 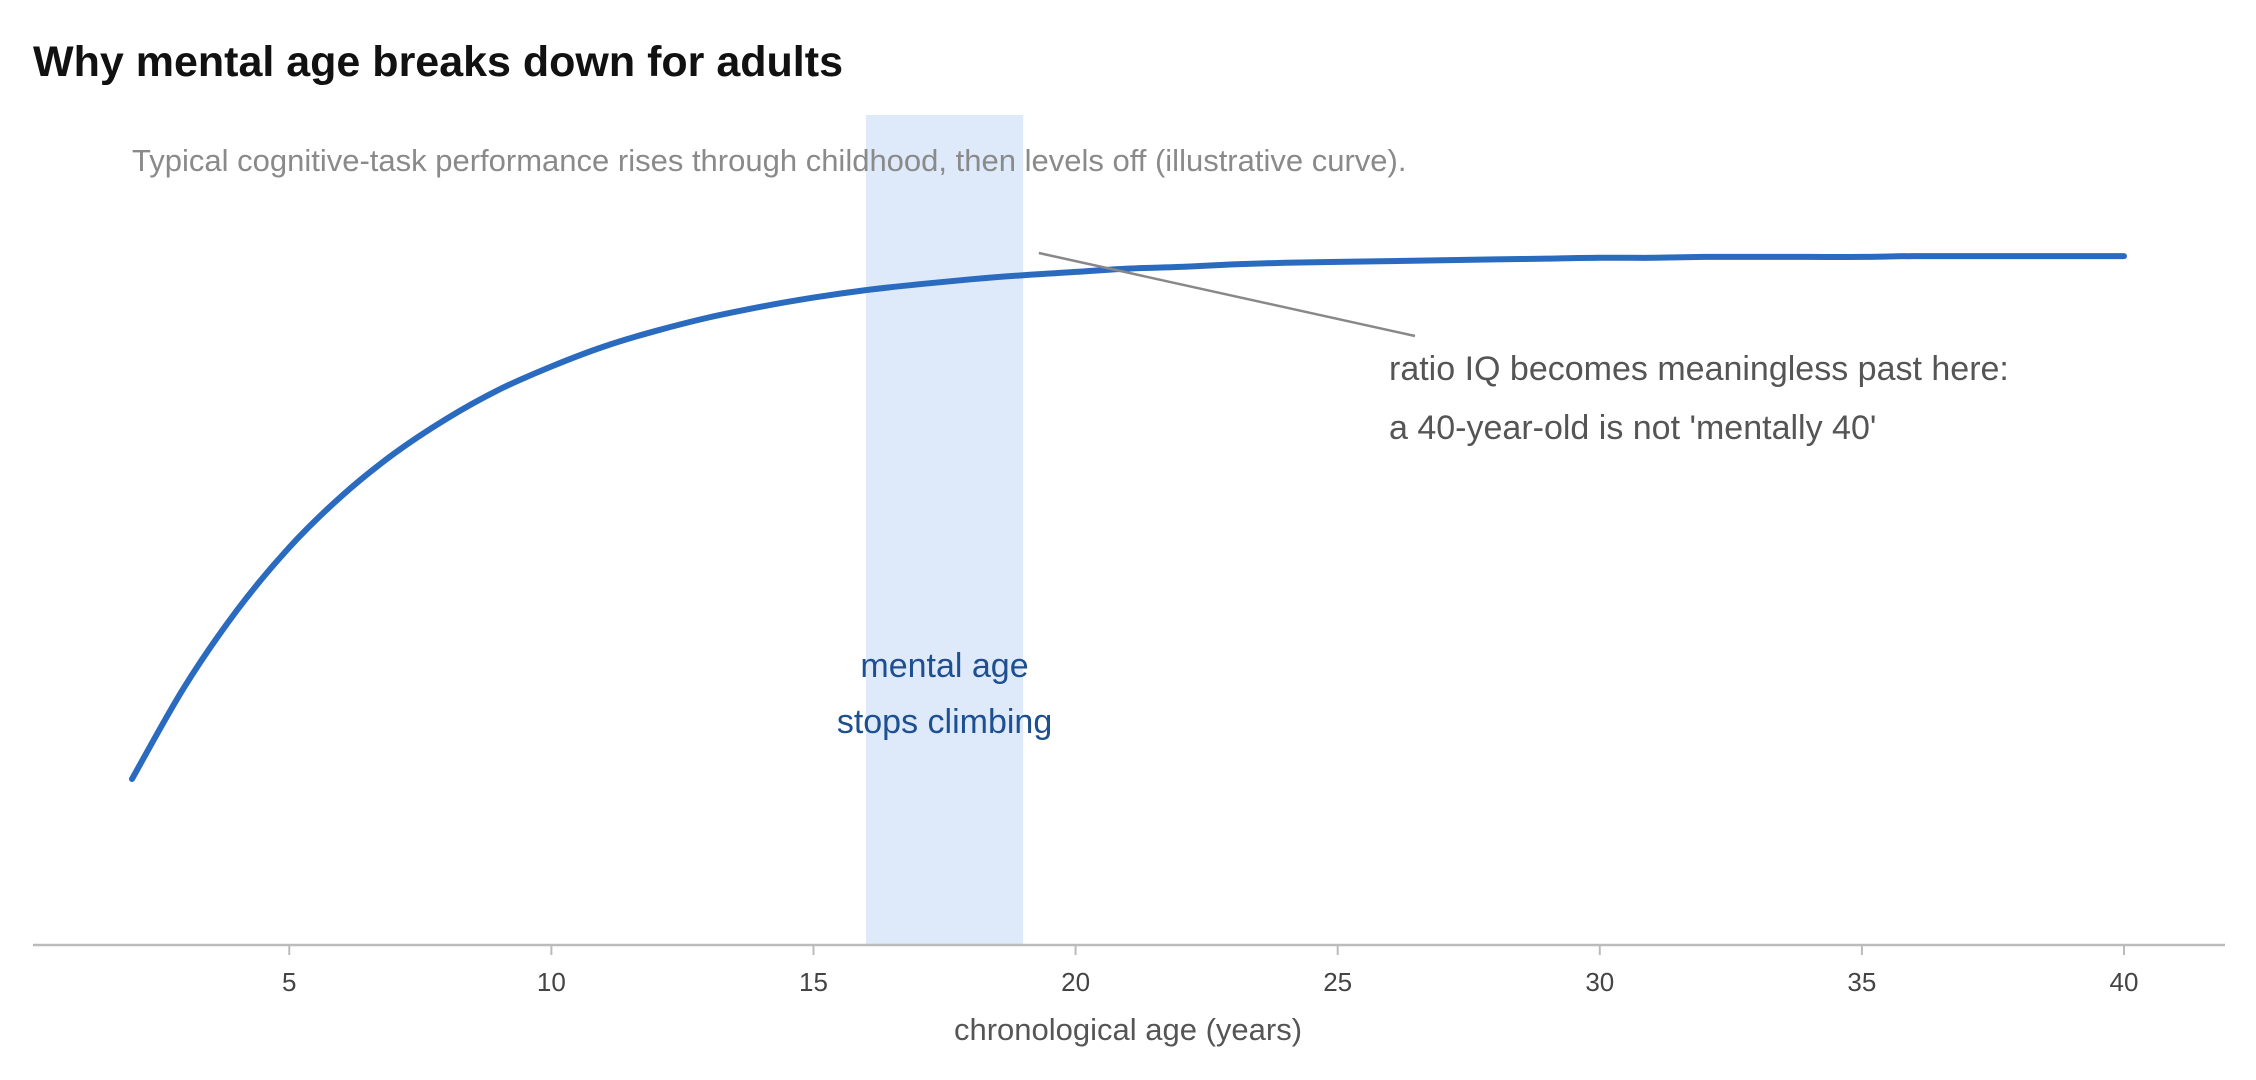 I want to click on x-tick-label: 25, so click(x=1337, y=982).